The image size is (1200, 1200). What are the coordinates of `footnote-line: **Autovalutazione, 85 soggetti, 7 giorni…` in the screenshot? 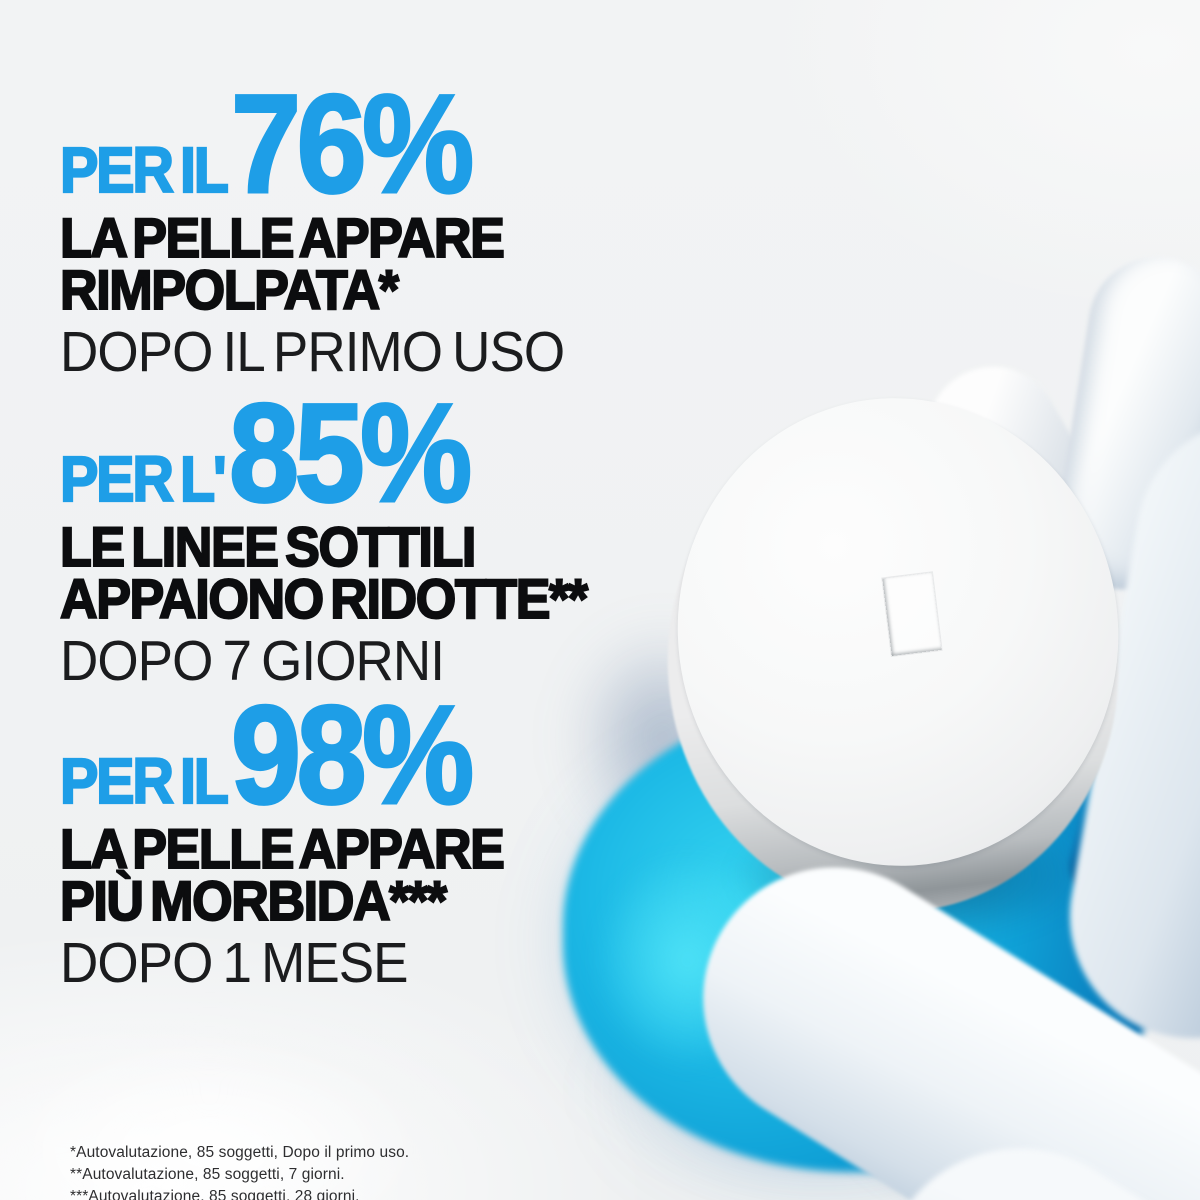 It's located at (207, 1174).